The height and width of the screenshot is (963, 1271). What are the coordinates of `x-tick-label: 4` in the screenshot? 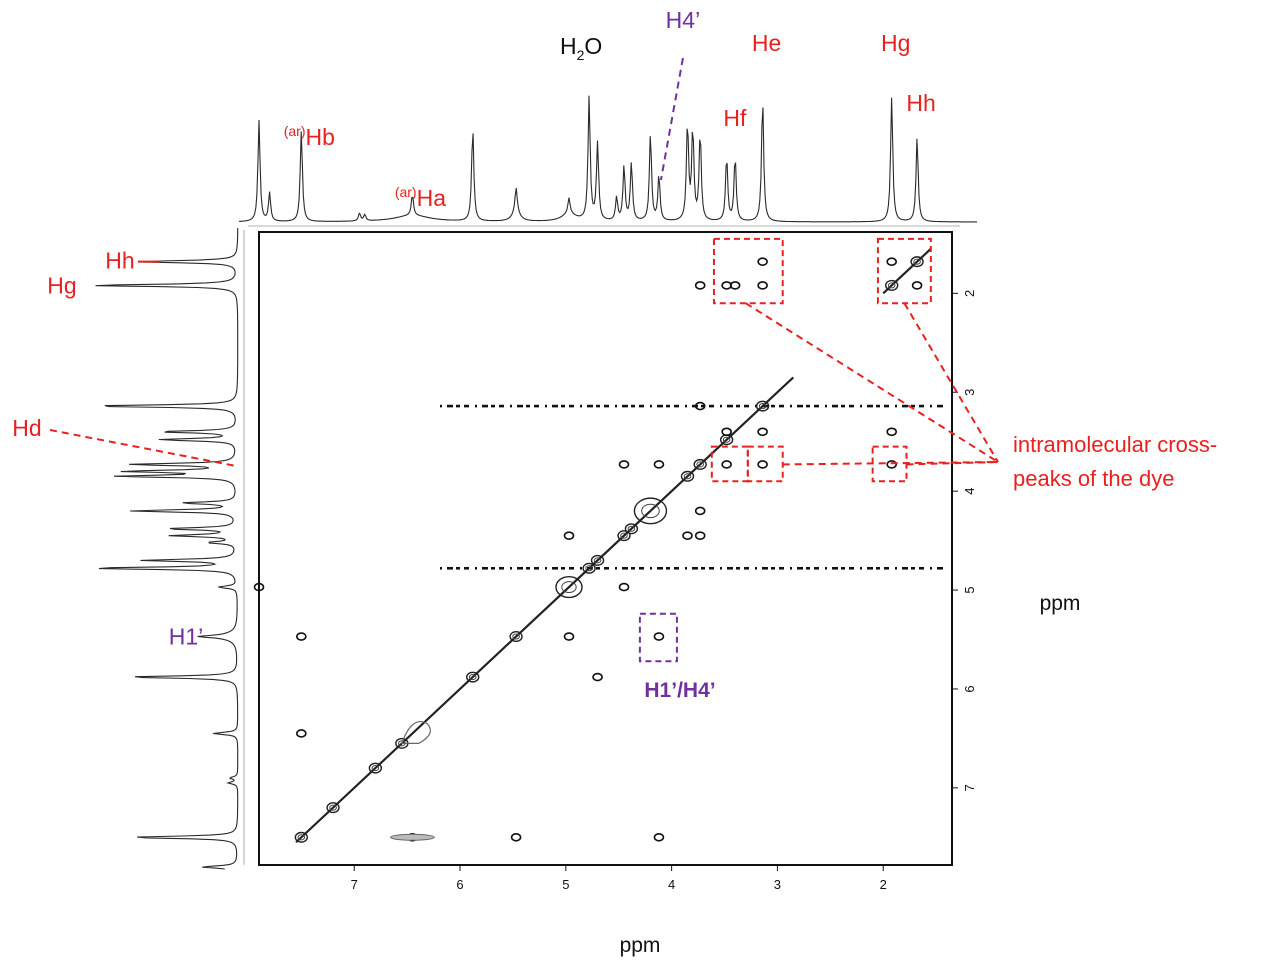 It's located at (671, 884).